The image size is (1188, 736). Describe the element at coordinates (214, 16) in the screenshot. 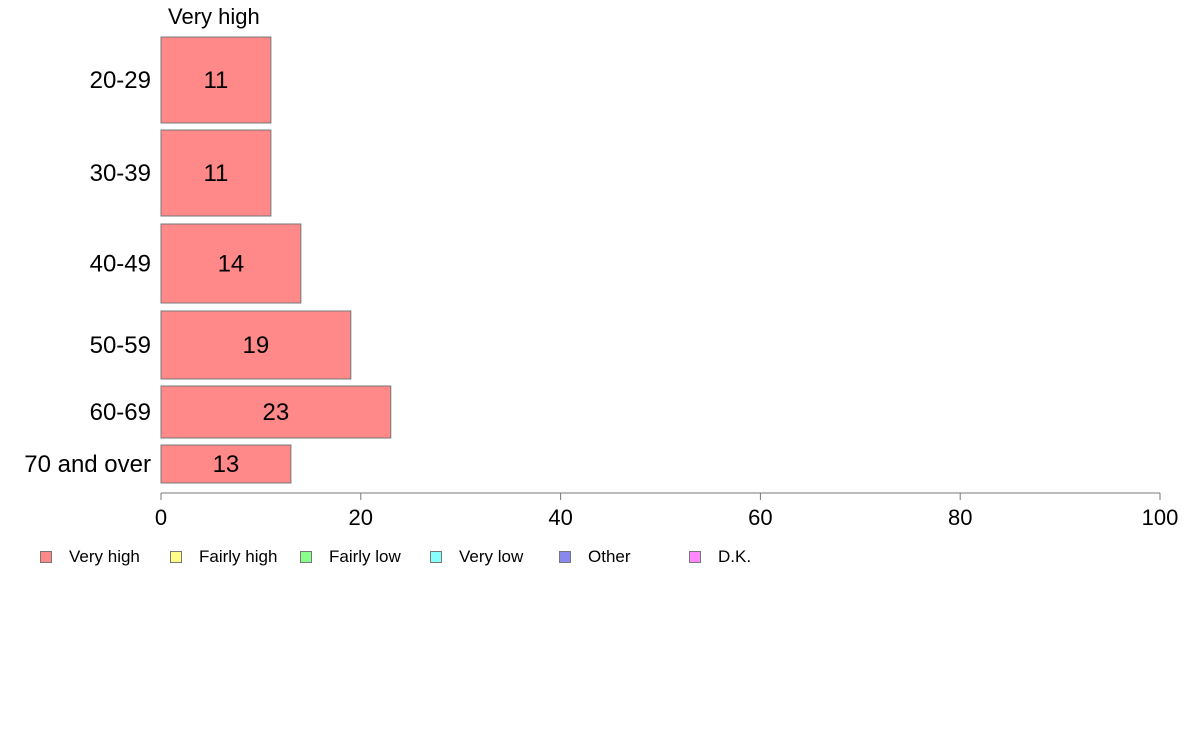

I see `panel-title: Very high` at that location.